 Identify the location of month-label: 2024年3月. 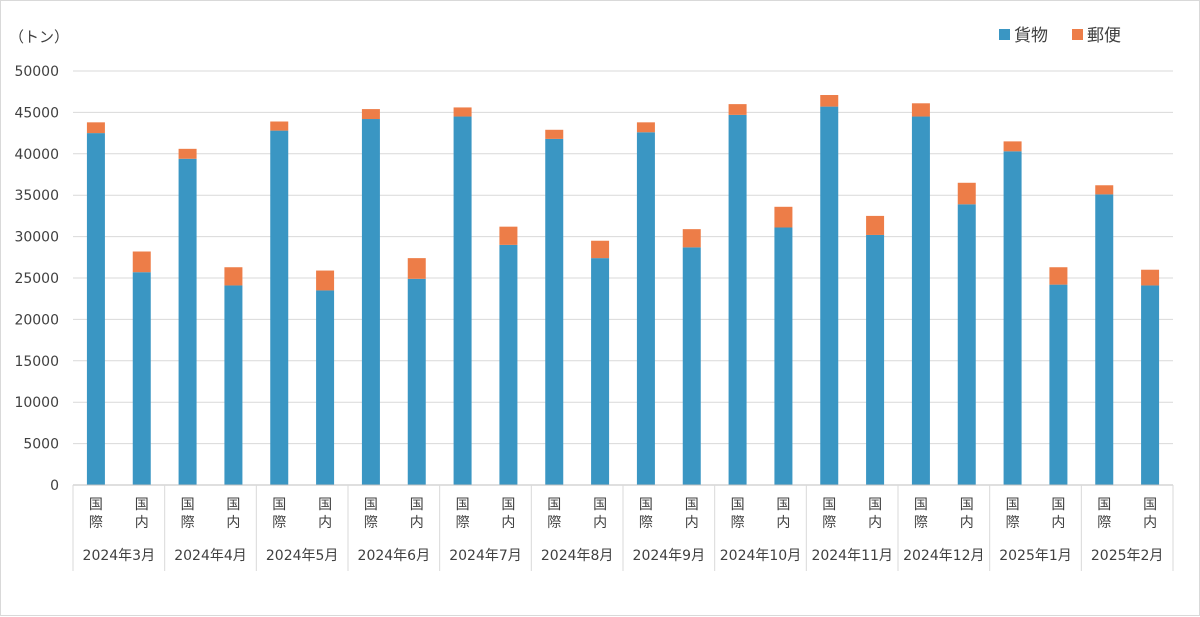
(119, 556).